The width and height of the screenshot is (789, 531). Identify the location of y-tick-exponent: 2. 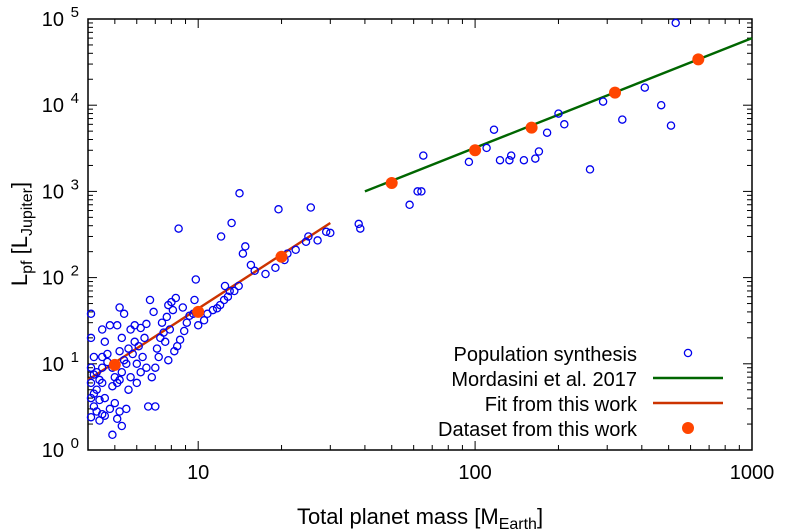
(75, 271).